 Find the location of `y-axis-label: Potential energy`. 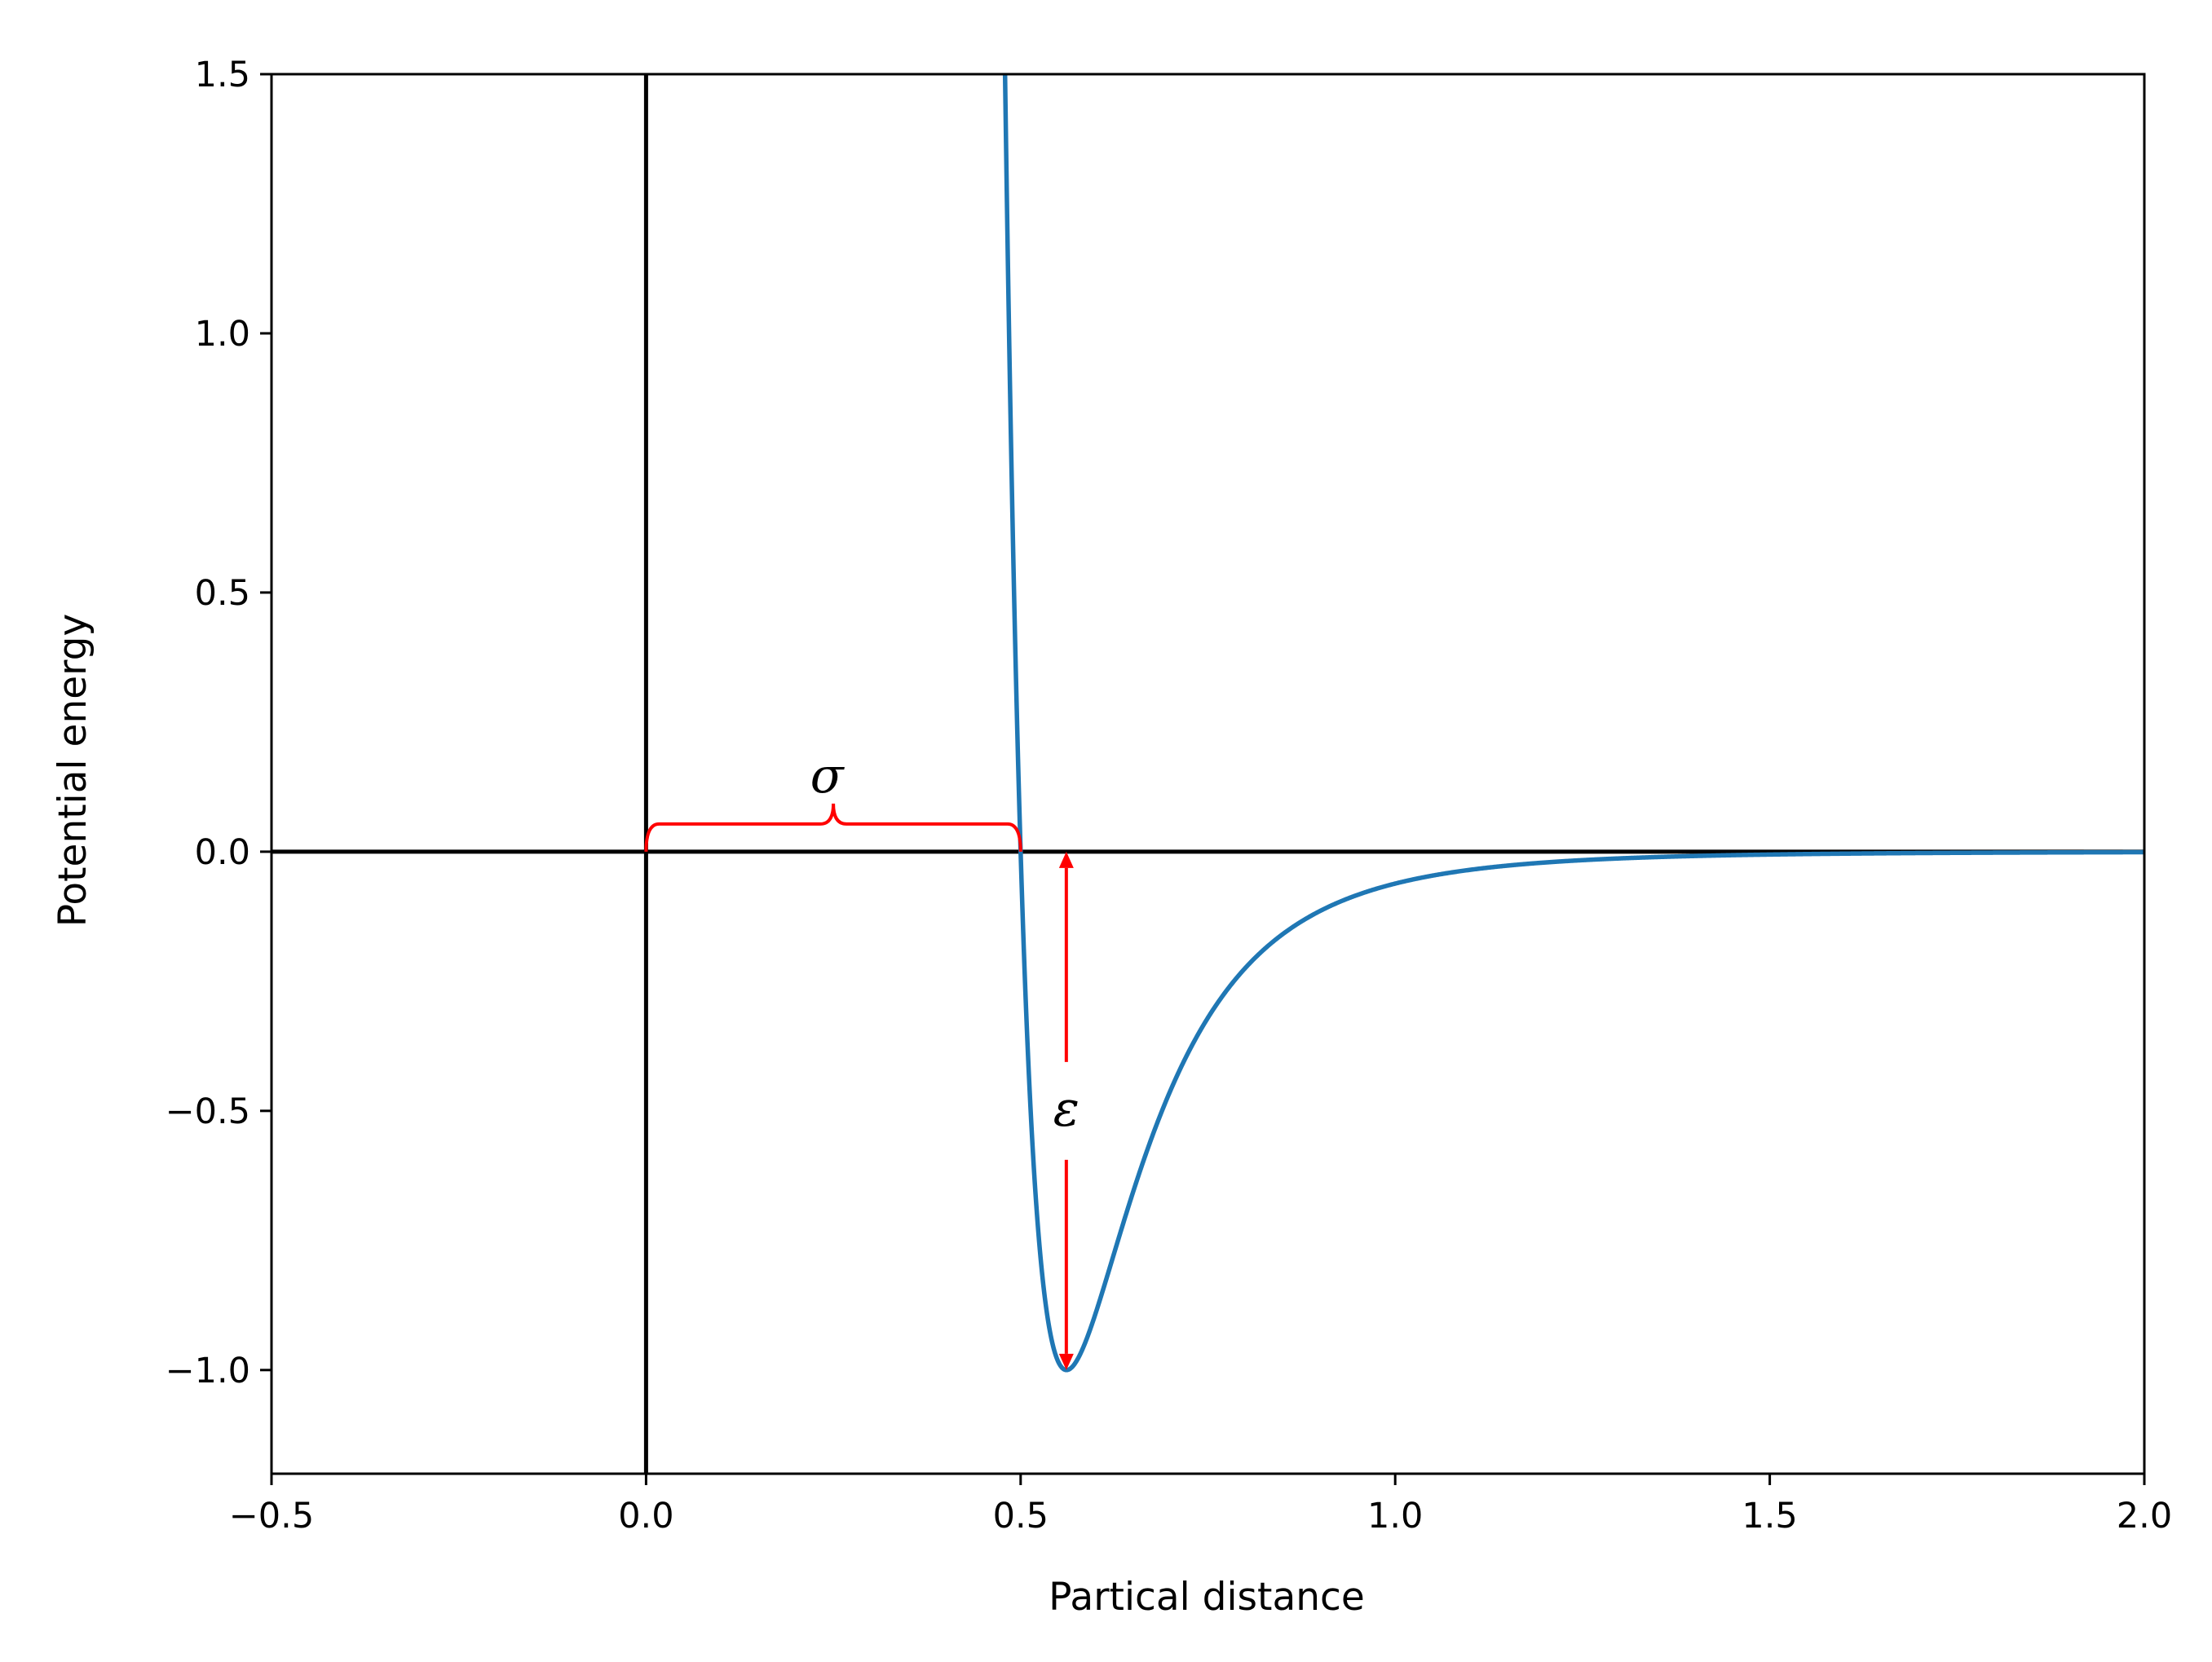

y-axis-label: Potential energy is located at coordinates (73, 771).